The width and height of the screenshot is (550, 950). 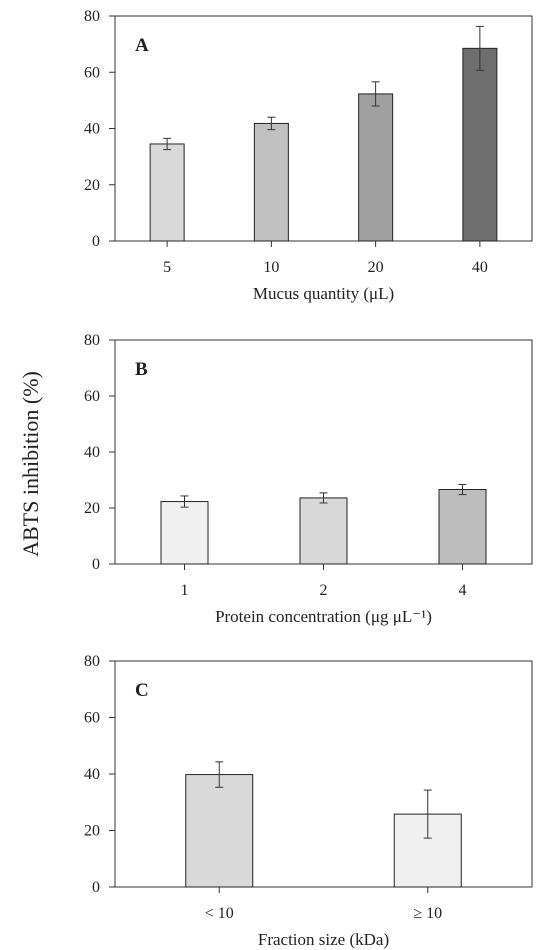 What do you see at coordinates (96, 887) in the screenshot?
I see `panel-c-ytick-label: 0` at bounding box center [96, 887].